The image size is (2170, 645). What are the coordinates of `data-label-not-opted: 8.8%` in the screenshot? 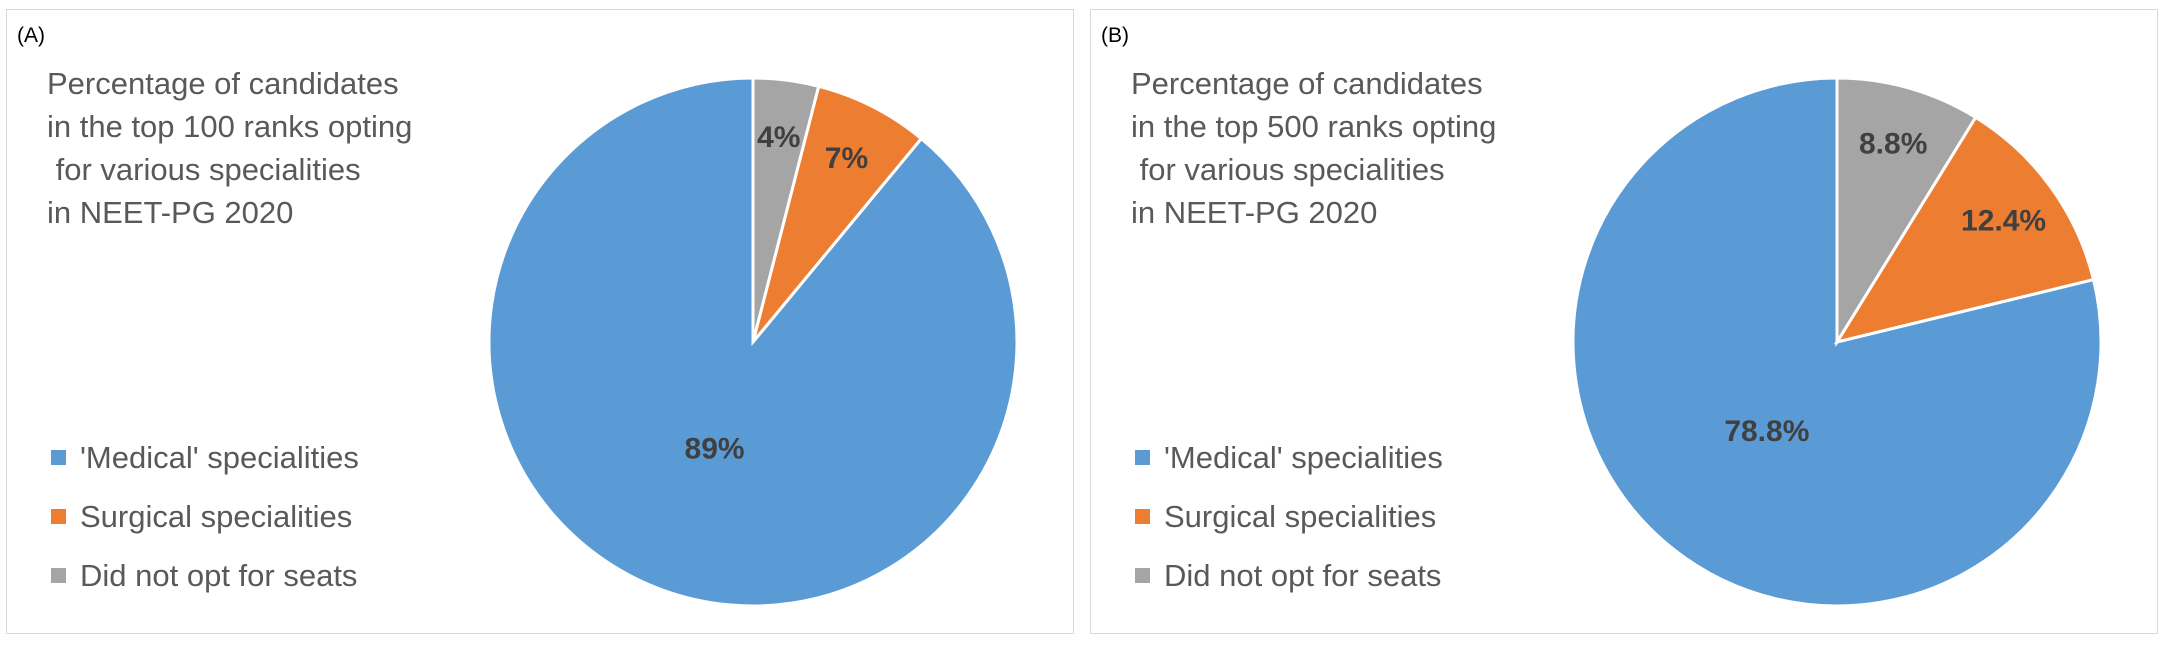 It's located at (1893, 143).